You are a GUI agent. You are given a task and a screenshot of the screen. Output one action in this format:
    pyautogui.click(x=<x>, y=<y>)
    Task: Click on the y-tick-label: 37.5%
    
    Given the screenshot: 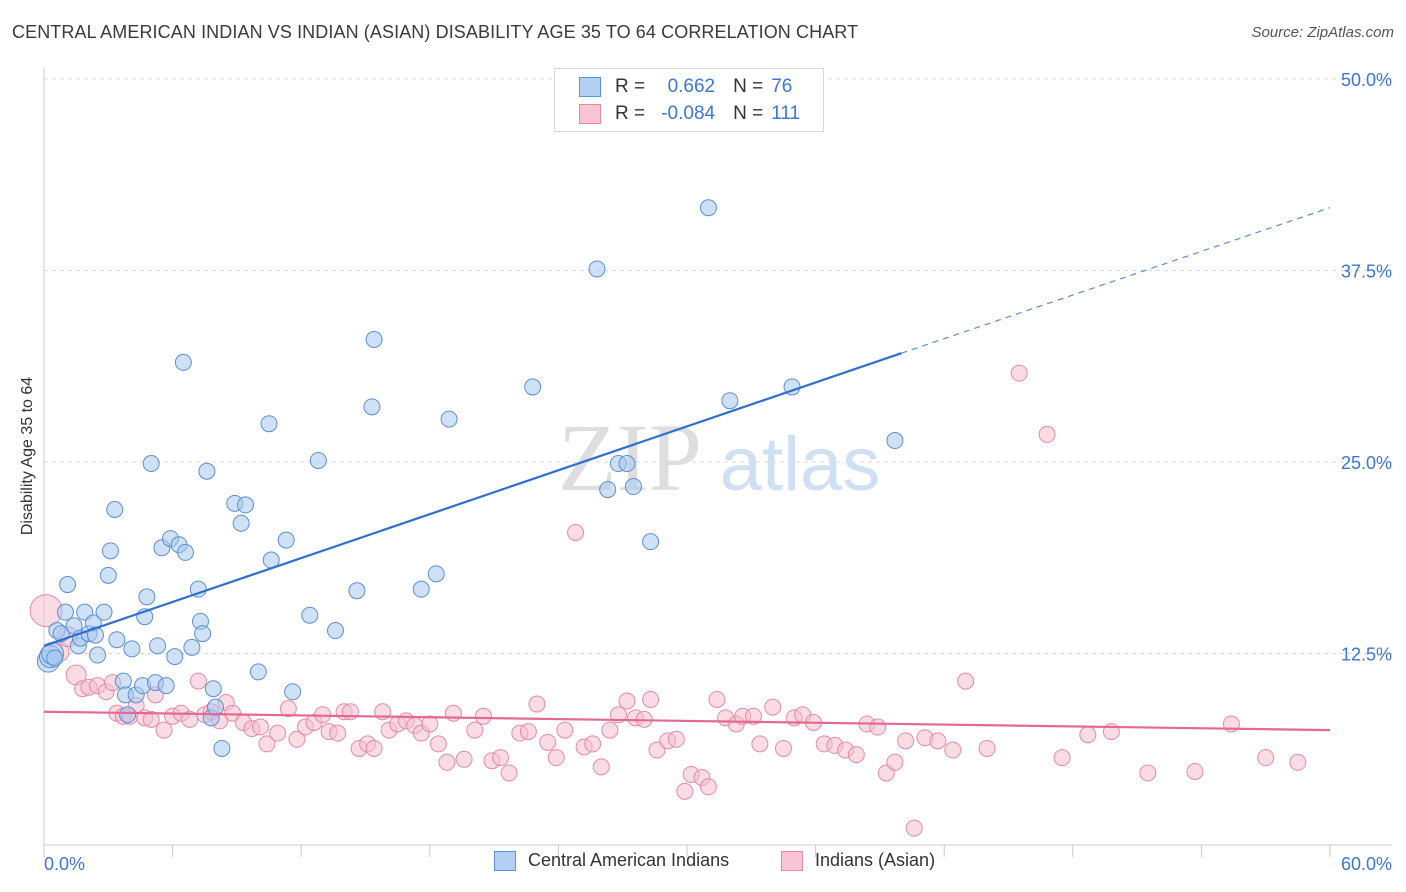 What is the action you would take?
    pyautogui.click(x=1366, y=272)
    